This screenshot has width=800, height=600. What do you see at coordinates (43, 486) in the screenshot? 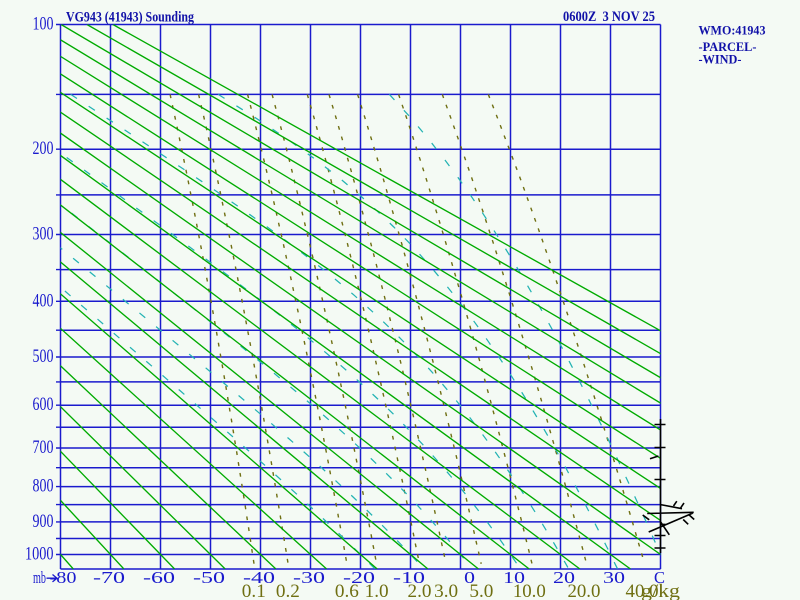
I see `svg-text: 800` at bounding box center [43, 486].